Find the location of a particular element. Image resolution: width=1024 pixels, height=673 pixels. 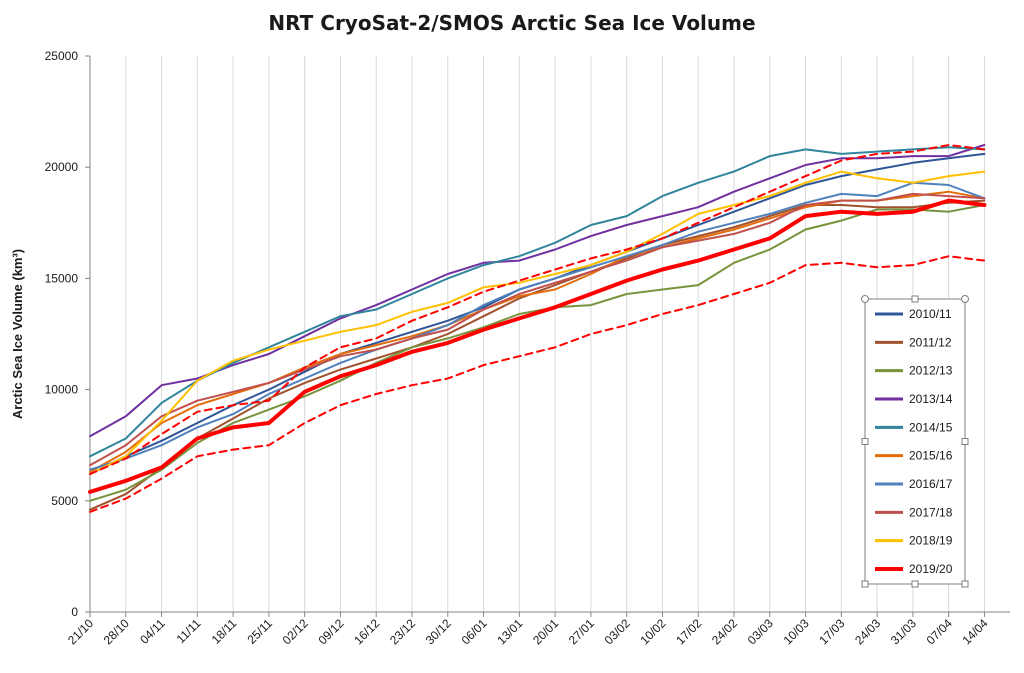

x-tick-label: 31/03 is located at coordinates (903, 631).